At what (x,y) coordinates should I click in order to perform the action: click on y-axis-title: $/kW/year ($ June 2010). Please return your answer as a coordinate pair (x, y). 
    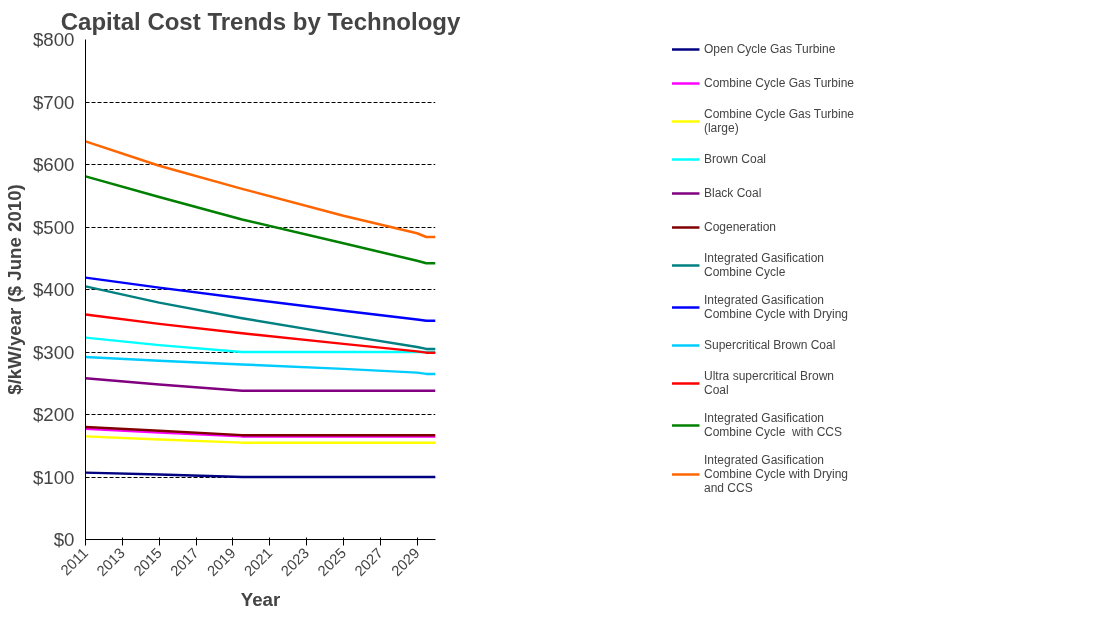
    Looking at the image, I should click on (14, 289).